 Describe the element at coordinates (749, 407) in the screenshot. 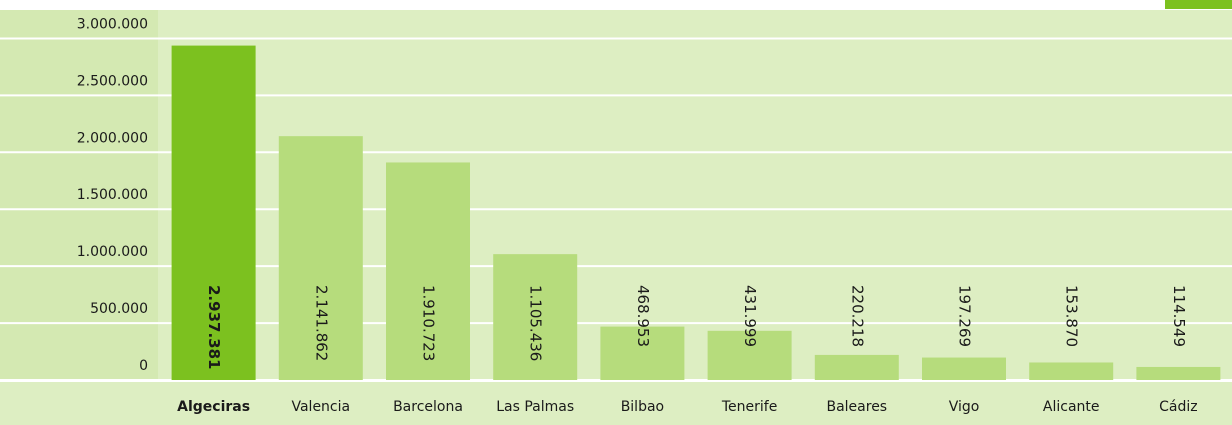

I see `x-tick-label: Tenerife` at that location.